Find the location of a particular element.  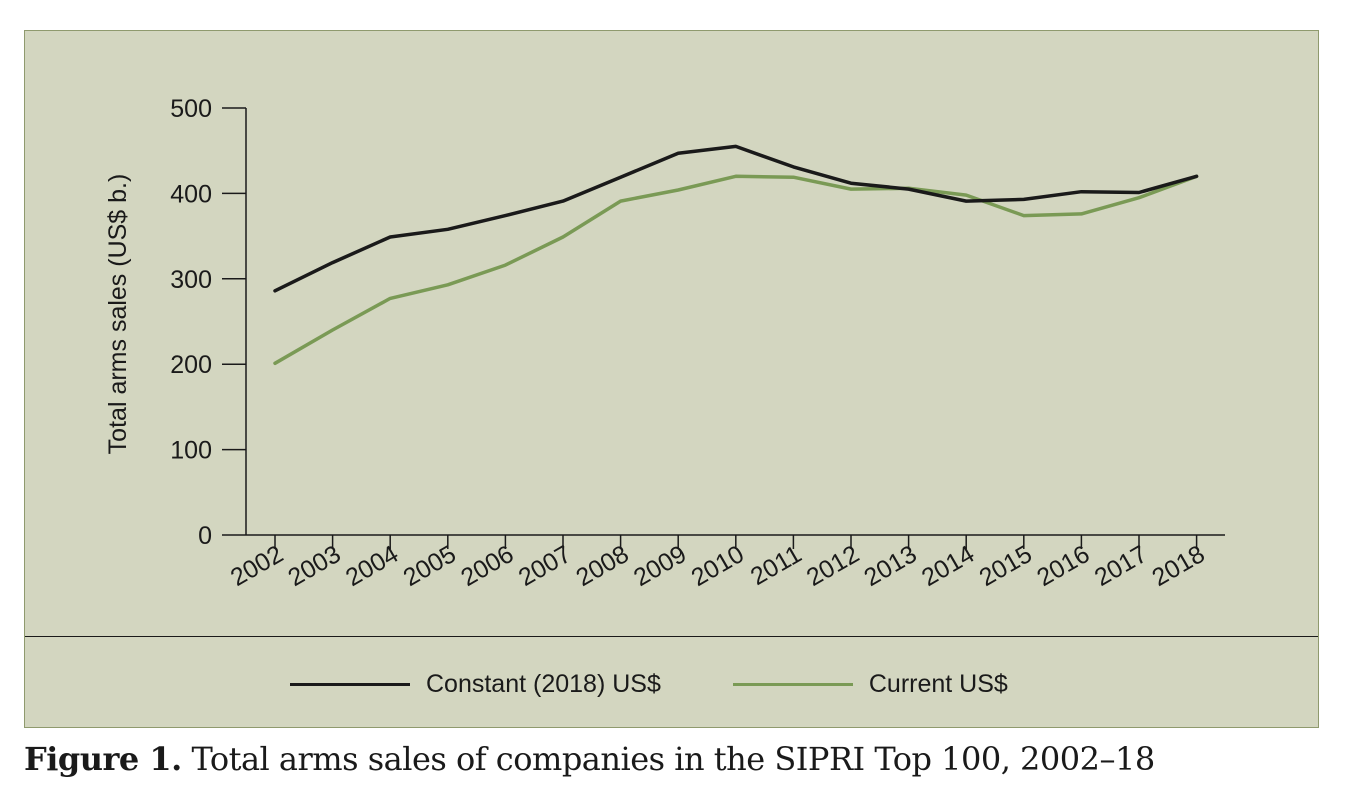

x-tick-label: 2003 is located at coordinates (314, 566).